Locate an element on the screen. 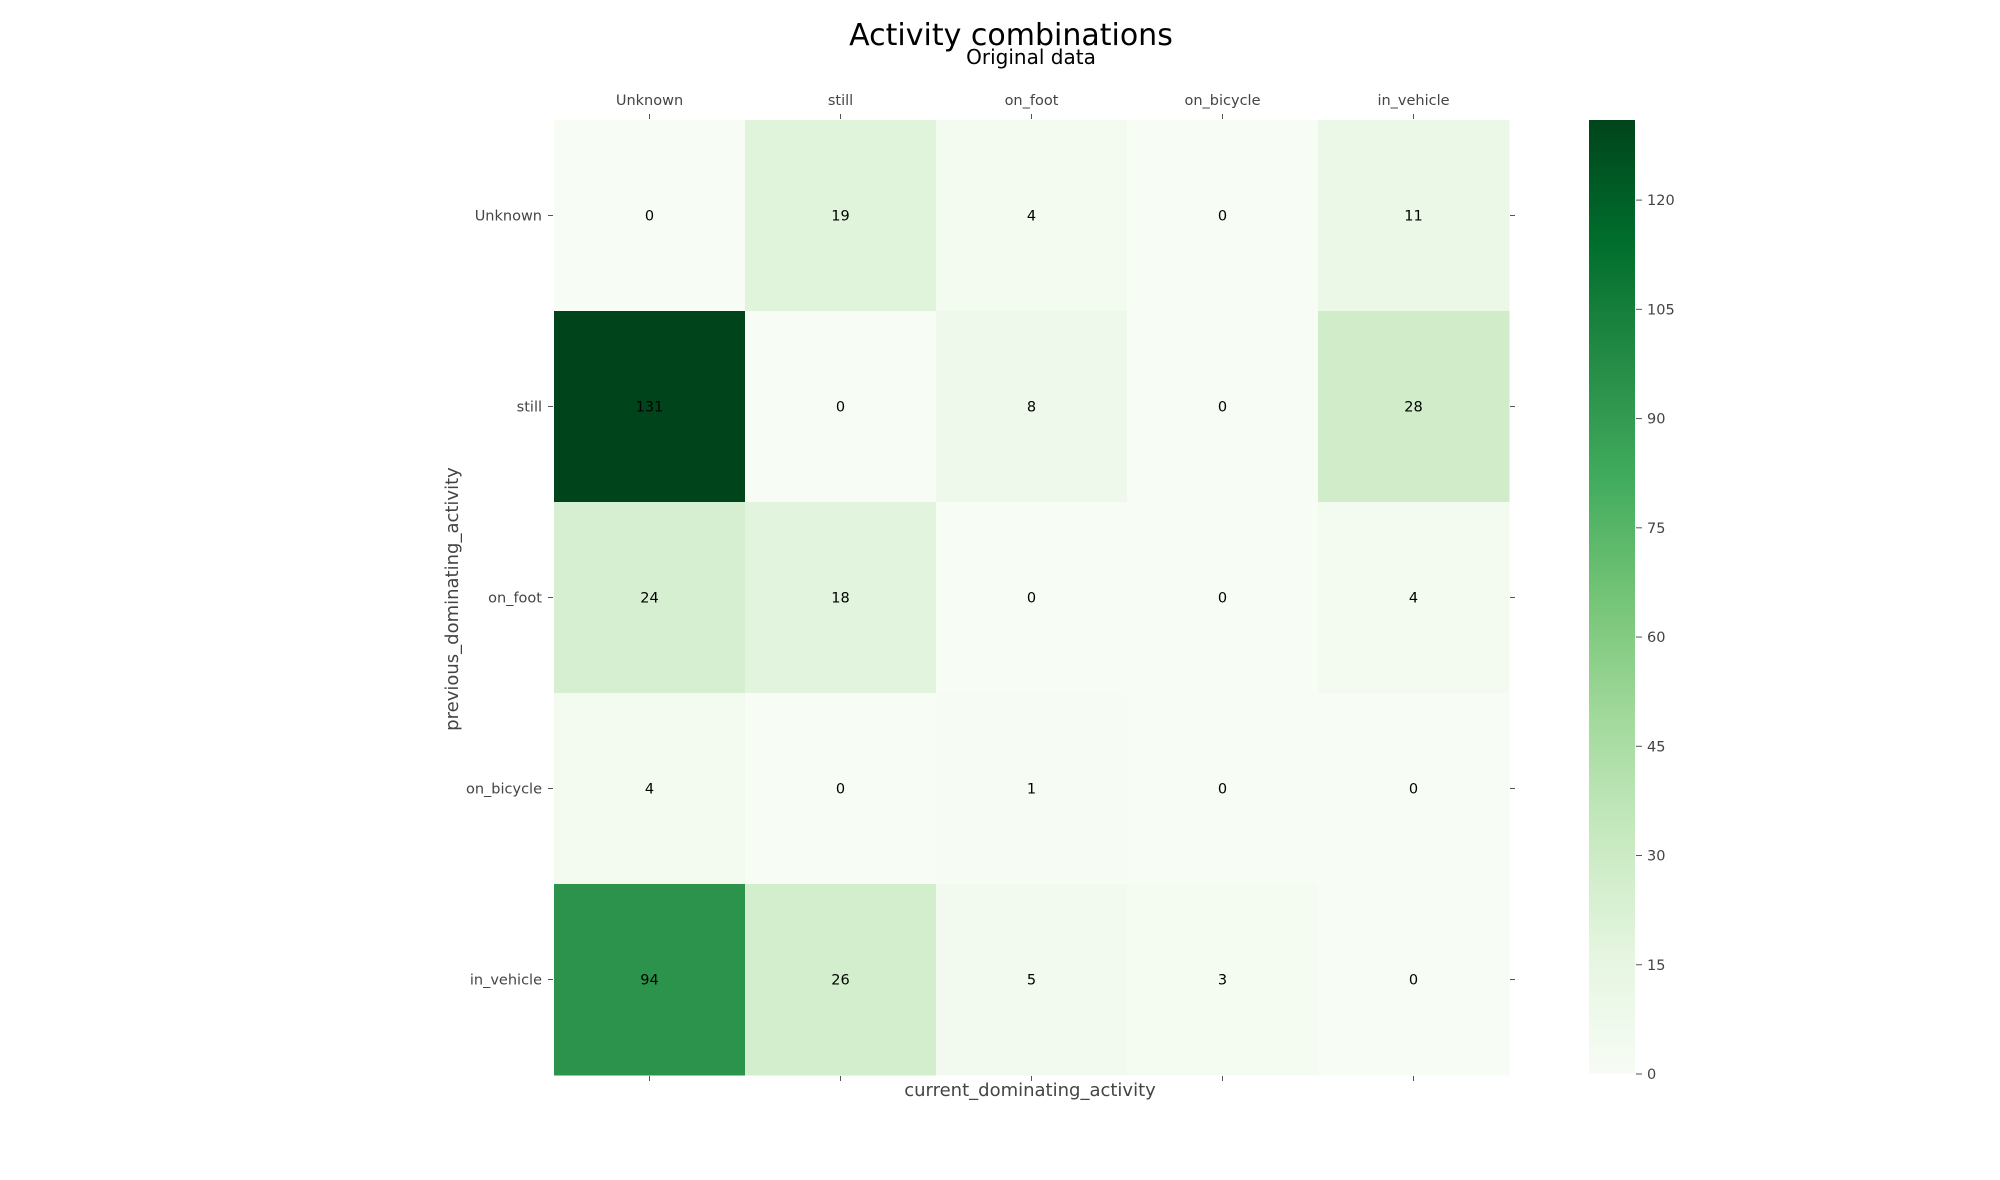 Image resolution: width=2000 pixels, height=1180 pixels. y-tick-label: on_foot is located at coordinates (515, 599).